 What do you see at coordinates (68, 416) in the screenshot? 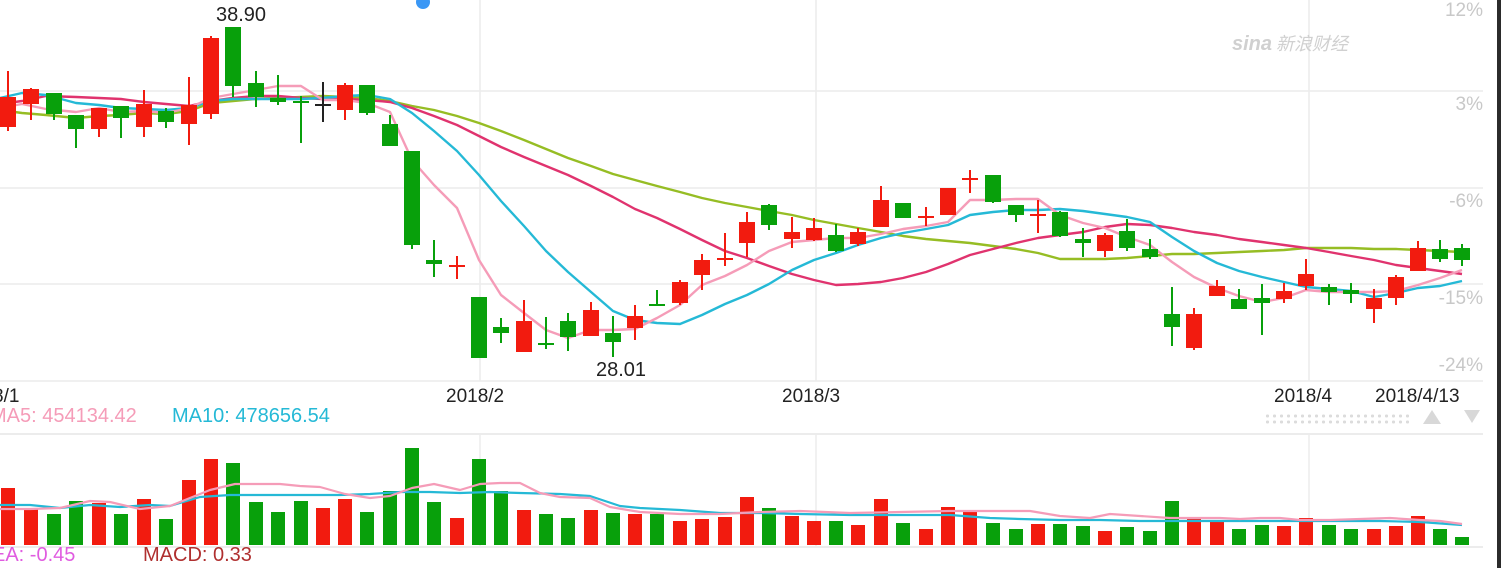
I see `volume-ma5-legend: MA5: 454134.42` at bounding box center [68, 416].